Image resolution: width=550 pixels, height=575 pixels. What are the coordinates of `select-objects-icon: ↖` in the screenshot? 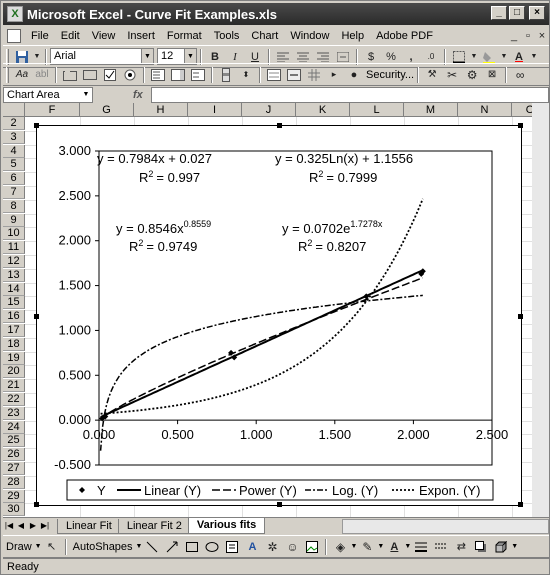 It's located at (52, 547).